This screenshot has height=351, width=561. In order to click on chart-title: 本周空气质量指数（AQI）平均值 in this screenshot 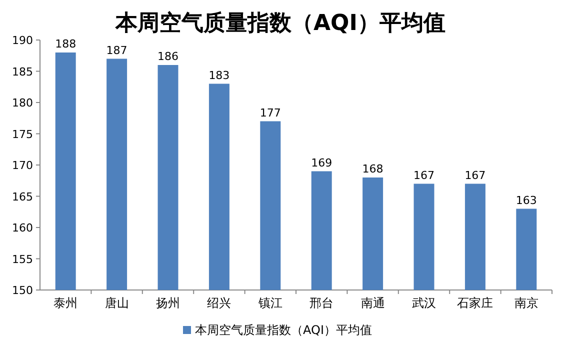, I will do `click(280, 23)`.